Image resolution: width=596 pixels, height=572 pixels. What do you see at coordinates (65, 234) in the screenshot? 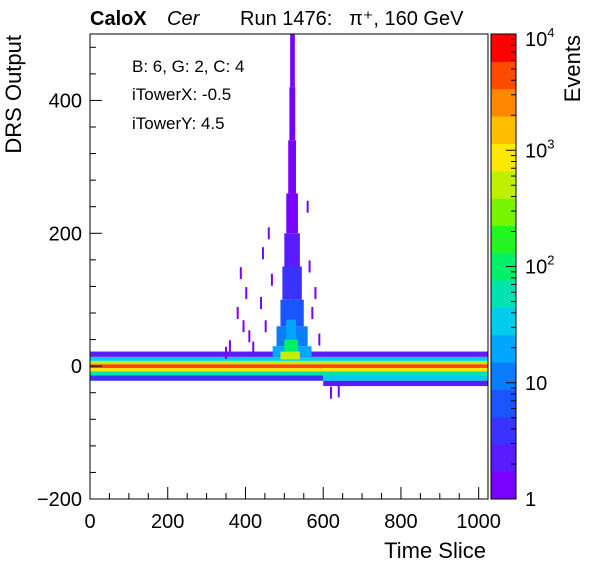
I see `y-tick-label: 200` at bounding box center [65, 234].